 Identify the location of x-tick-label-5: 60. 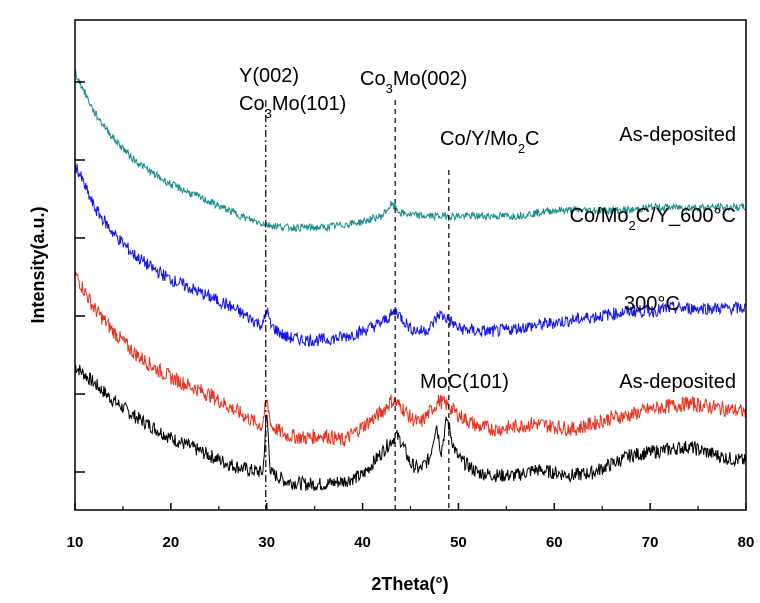
(554, 542).